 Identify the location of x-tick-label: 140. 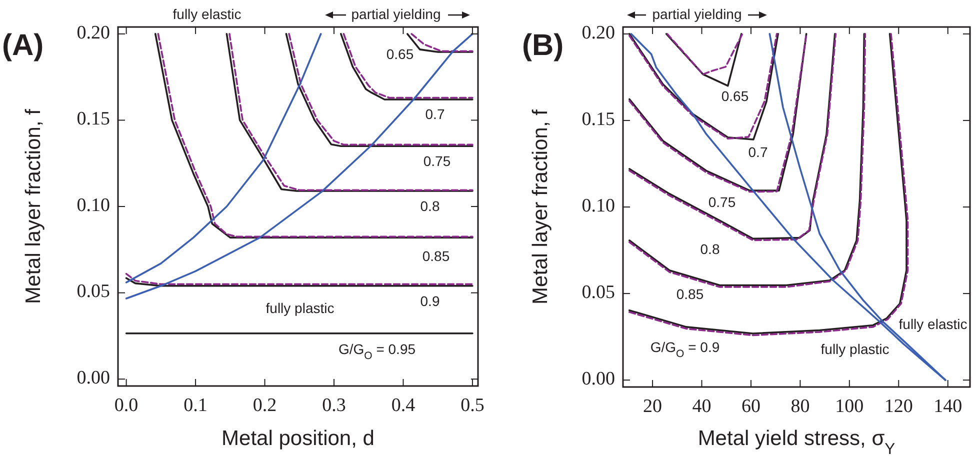
(948, 406).